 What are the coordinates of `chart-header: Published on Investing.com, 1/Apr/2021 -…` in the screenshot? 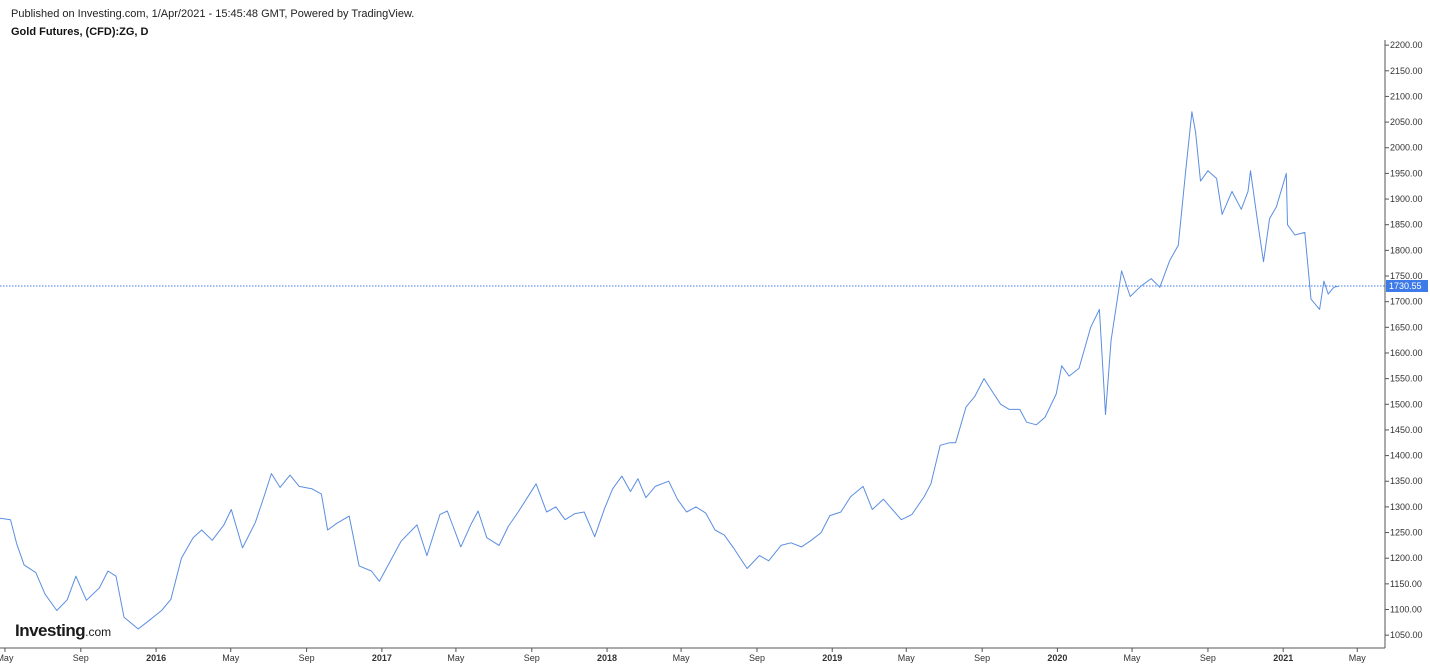 It's located at (212, 23).